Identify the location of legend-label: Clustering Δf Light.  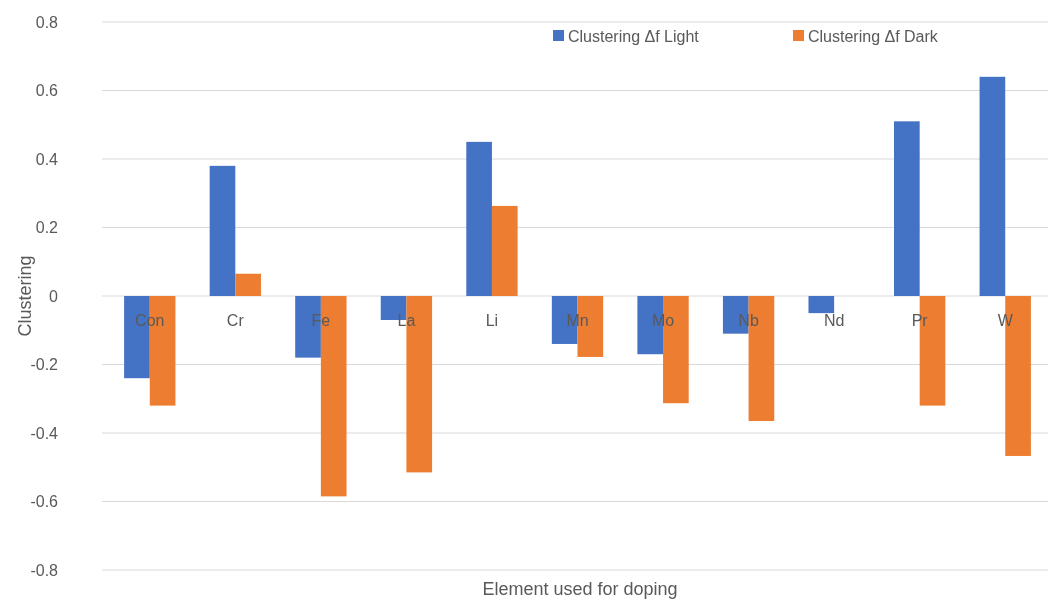
(634, 36).